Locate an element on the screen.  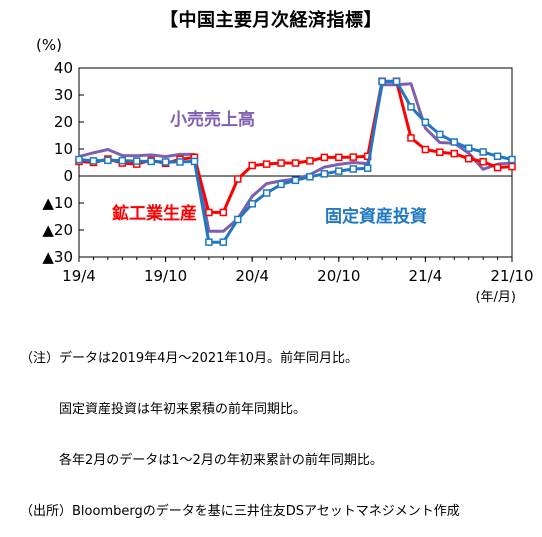
x-unit-label: (年/月) is located at coordinates (495, 297).